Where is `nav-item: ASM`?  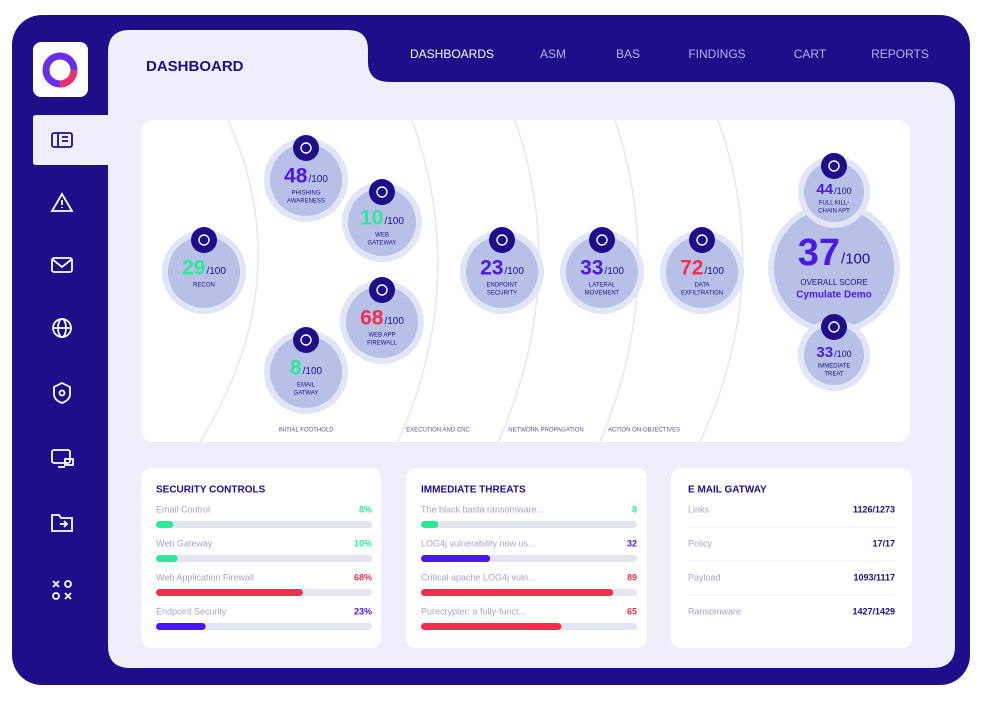
nav-item: ASM is located at coordinates (553, 54).